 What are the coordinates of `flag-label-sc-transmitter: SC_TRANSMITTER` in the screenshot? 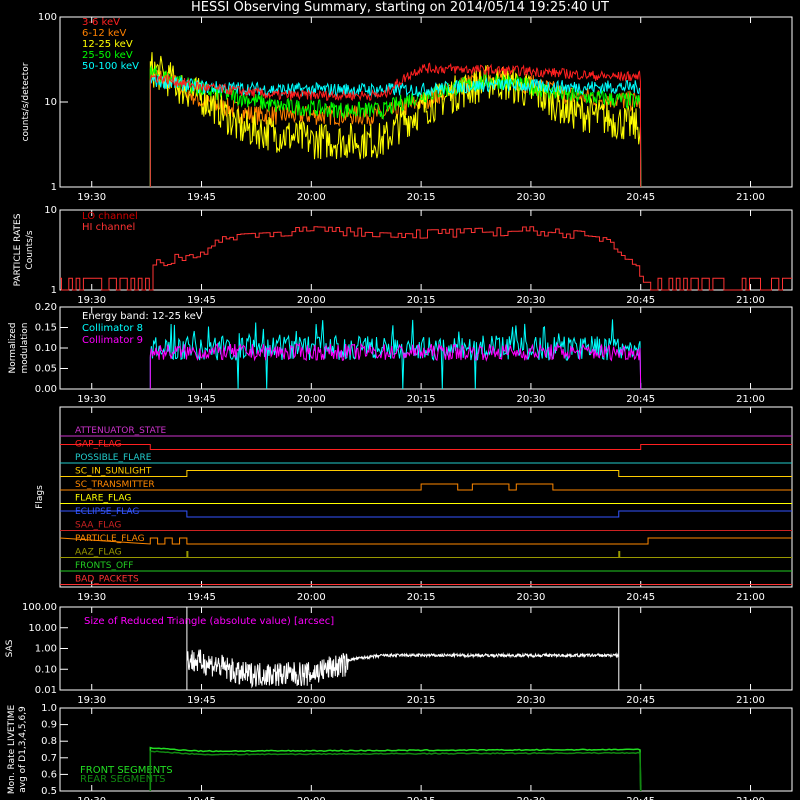 It's located at (115, 485).